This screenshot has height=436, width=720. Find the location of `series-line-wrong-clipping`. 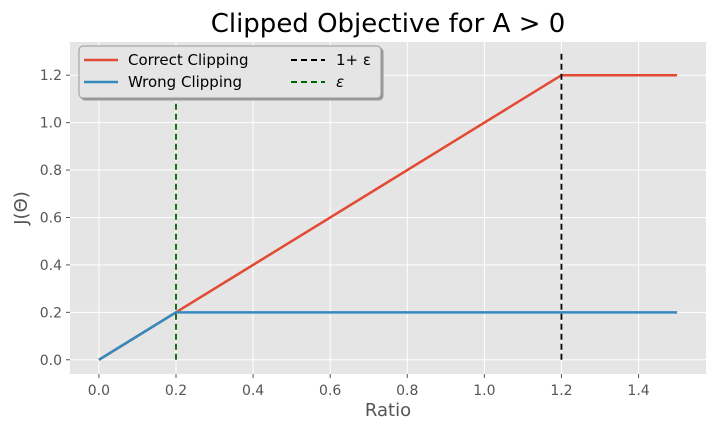

series-line-wrong-clipping is located at coordinates (388, 336).